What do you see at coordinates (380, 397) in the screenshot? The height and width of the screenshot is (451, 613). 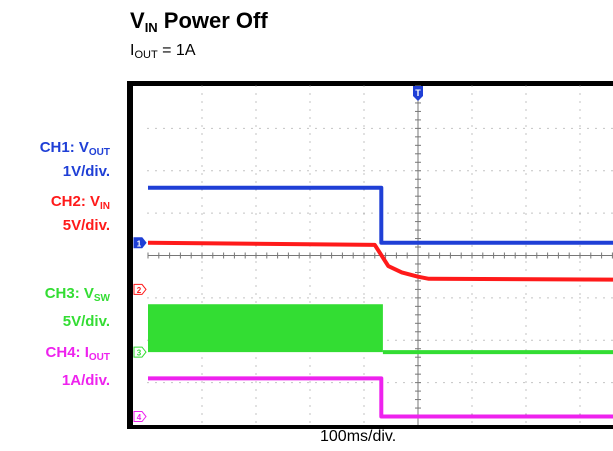 I see `ch4-trace` at bounding box center [380, 397].